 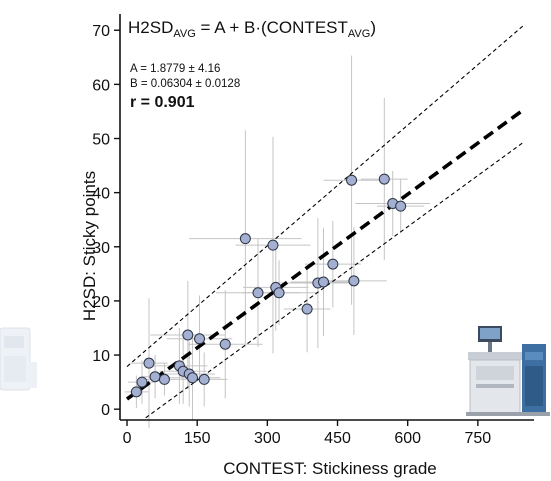 I want to click on y-tick-label: 50, so click(x=101, y=140).